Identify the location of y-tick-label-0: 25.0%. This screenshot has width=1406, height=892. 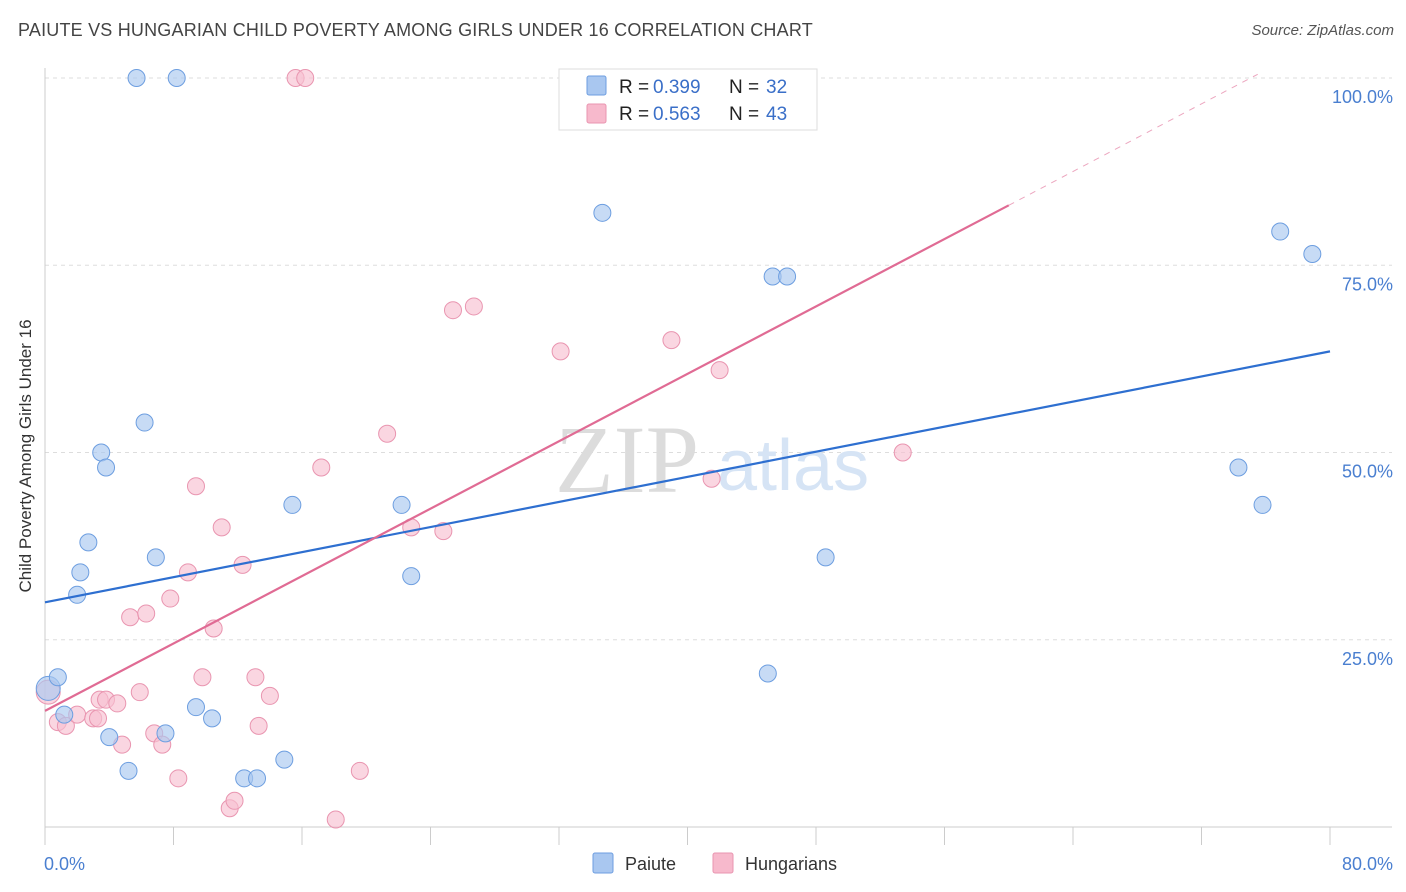
(1367, 659).